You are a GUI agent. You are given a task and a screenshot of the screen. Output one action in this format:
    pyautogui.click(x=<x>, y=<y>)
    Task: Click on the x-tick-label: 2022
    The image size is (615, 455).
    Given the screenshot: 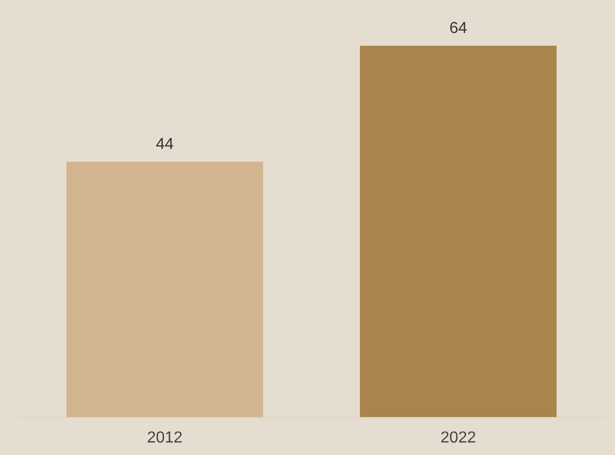 What is the action you would take?
    pyautogui.click(x=458, y=438)
    